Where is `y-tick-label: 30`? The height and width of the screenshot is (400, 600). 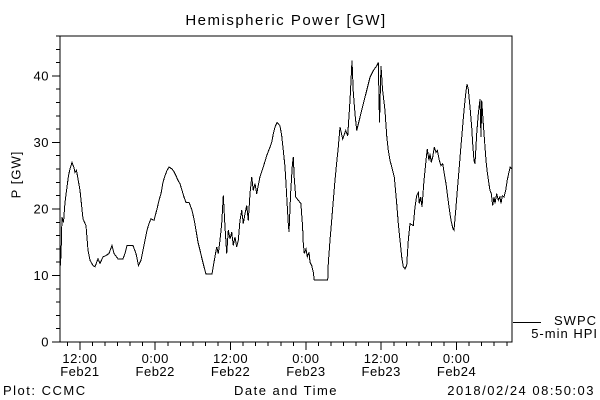 y-tick-label: 30 is located at coordinates (41, 142).